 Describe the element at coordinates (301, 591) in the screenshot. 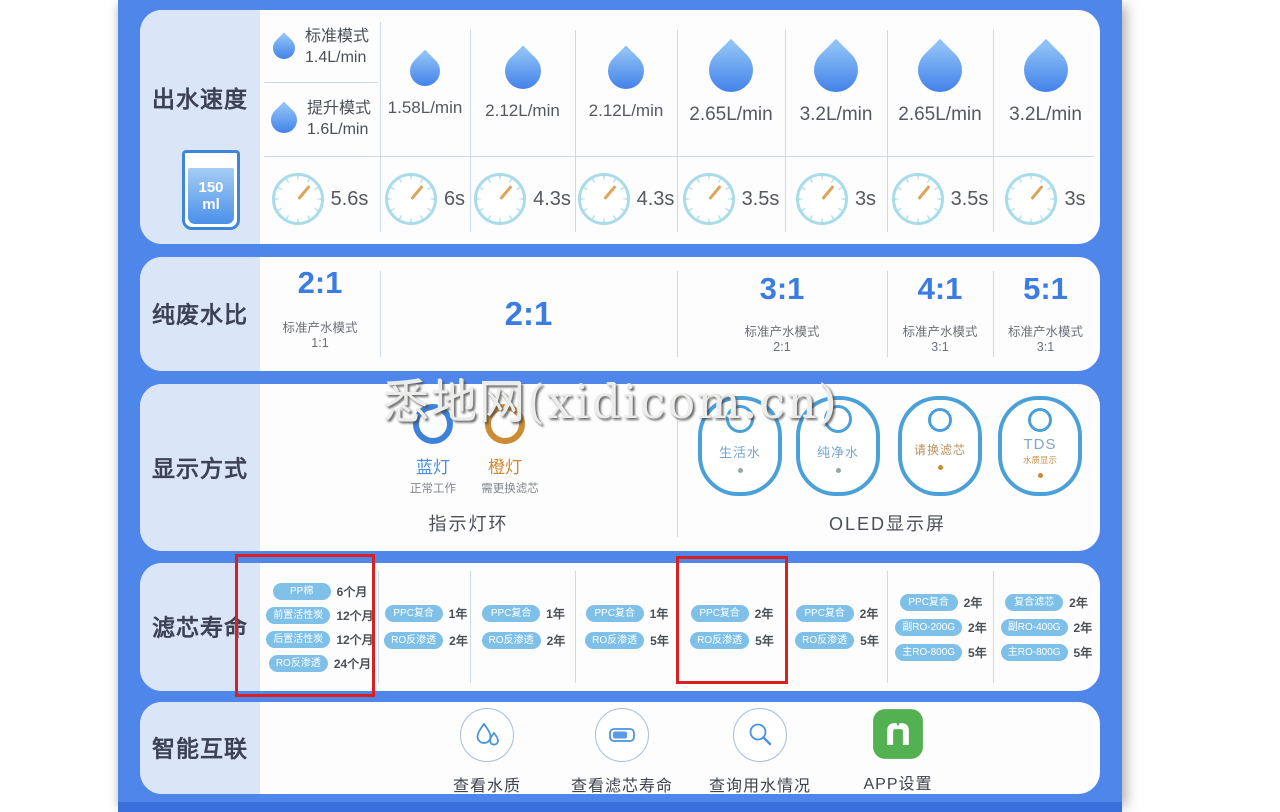

I see `filter-badge: PP棉` at that location.